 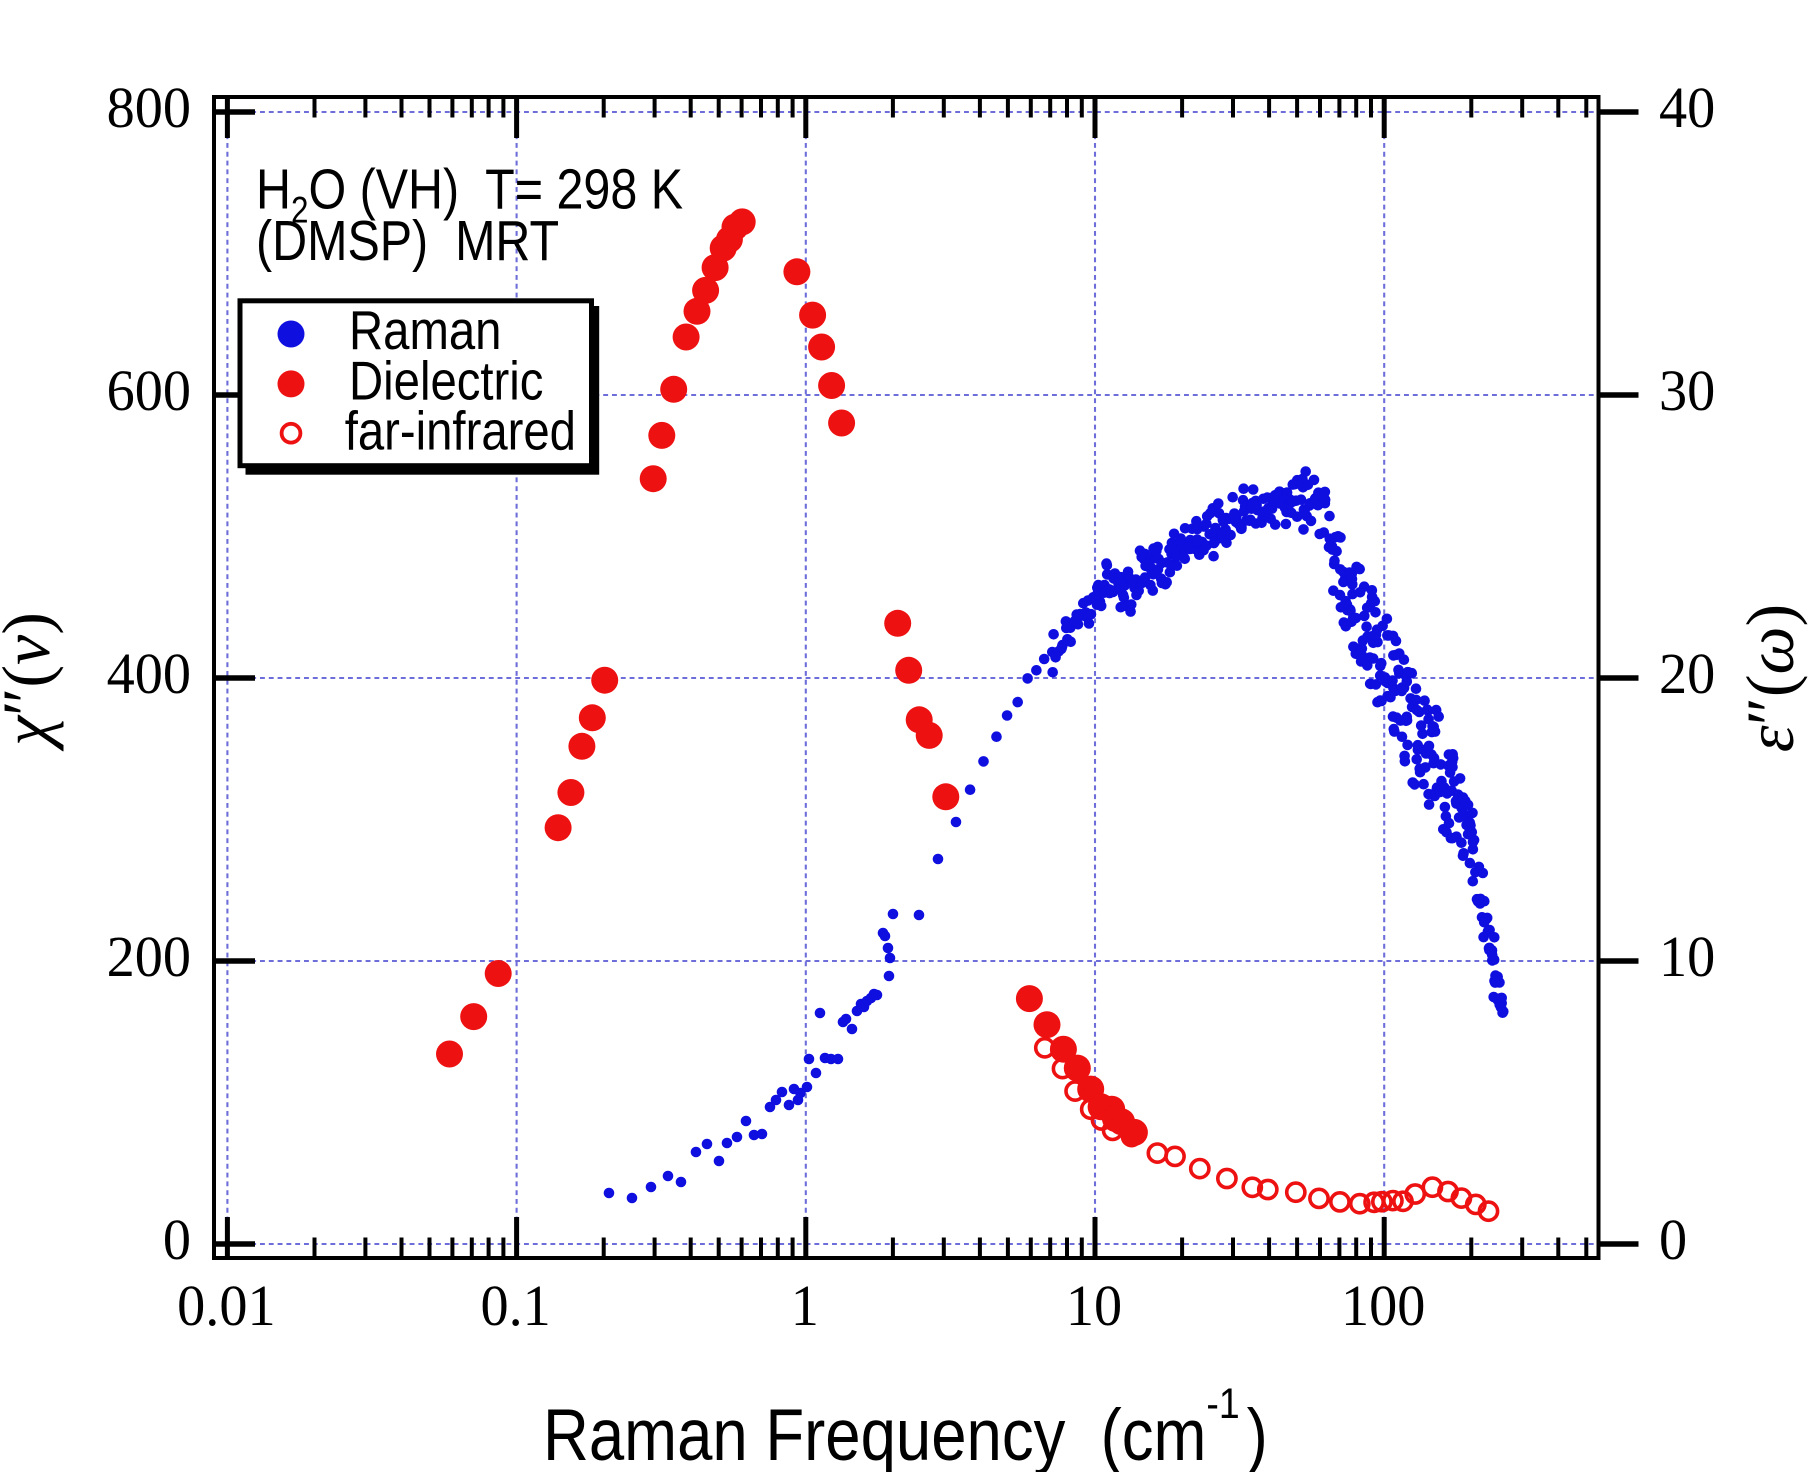 I want to click on svg-text: Raman, so click(x=425, y=330).